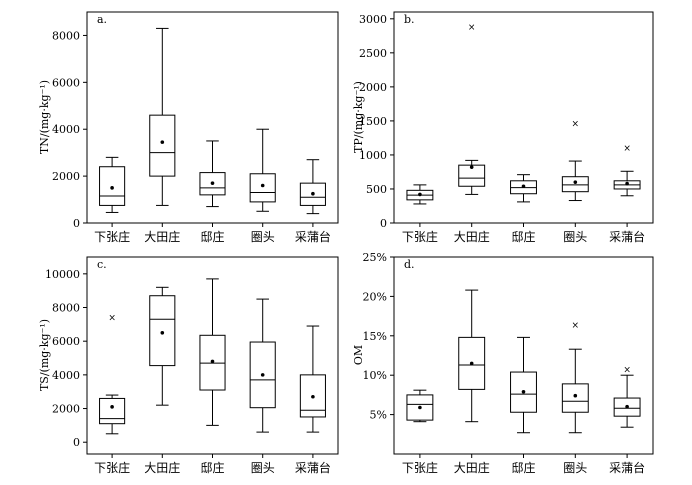  What do you see at coordinates (373, 19) in the screenshot?
I see `y-tick-label: 3000` at bounding box center [373, 19].